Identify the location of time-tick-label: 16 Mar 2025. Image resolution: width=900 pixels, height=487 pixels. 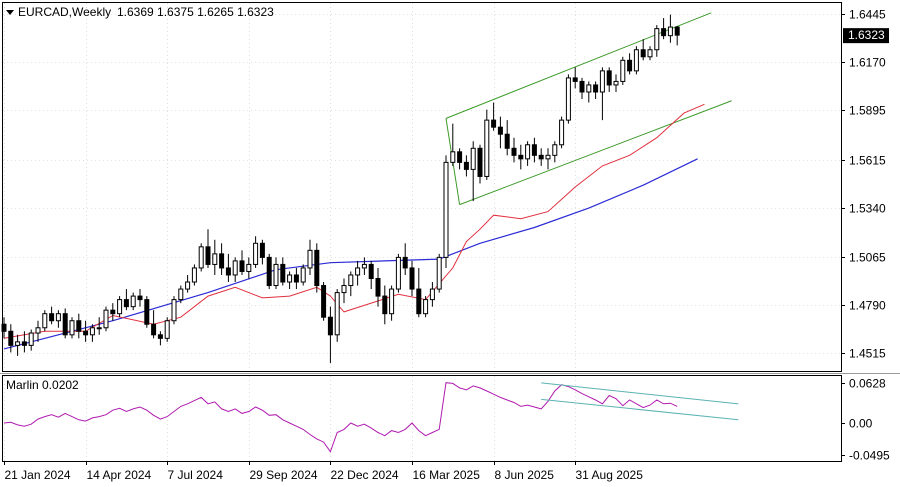
(447, 475).